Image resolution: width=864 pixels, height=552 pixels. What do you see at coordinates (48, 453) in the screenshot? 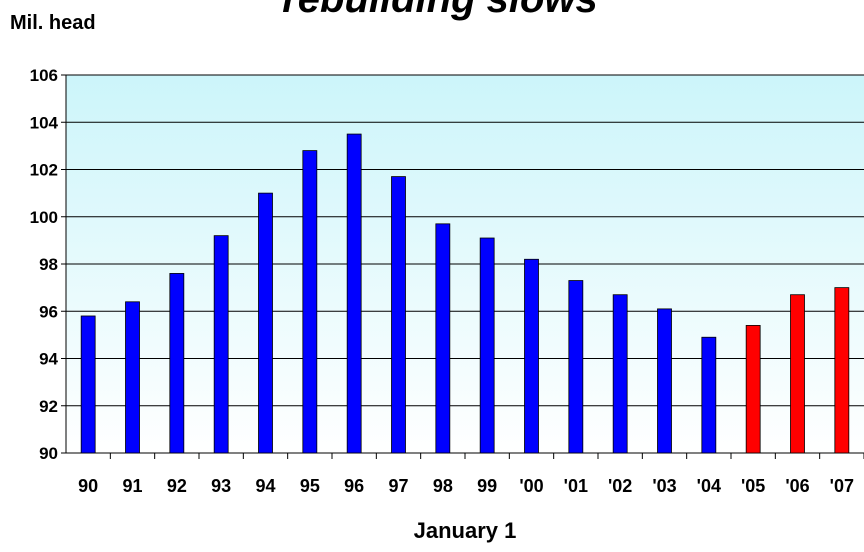
I see `y-tick-label: 90` at bounding box center [48, 453].